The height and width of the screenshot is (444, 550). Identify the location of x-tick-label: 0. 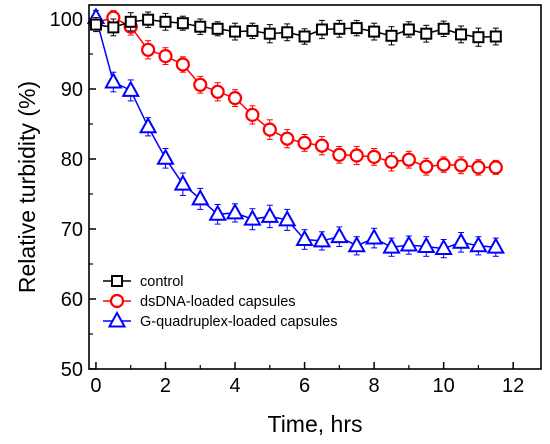
(95, 386).